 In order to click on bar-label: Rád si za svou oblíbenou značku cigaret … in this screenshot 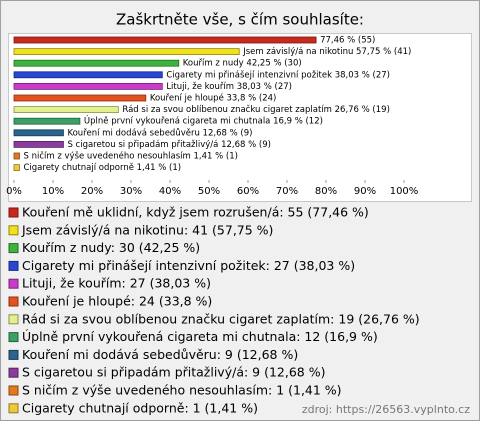, I will do `click(256, 109)`.